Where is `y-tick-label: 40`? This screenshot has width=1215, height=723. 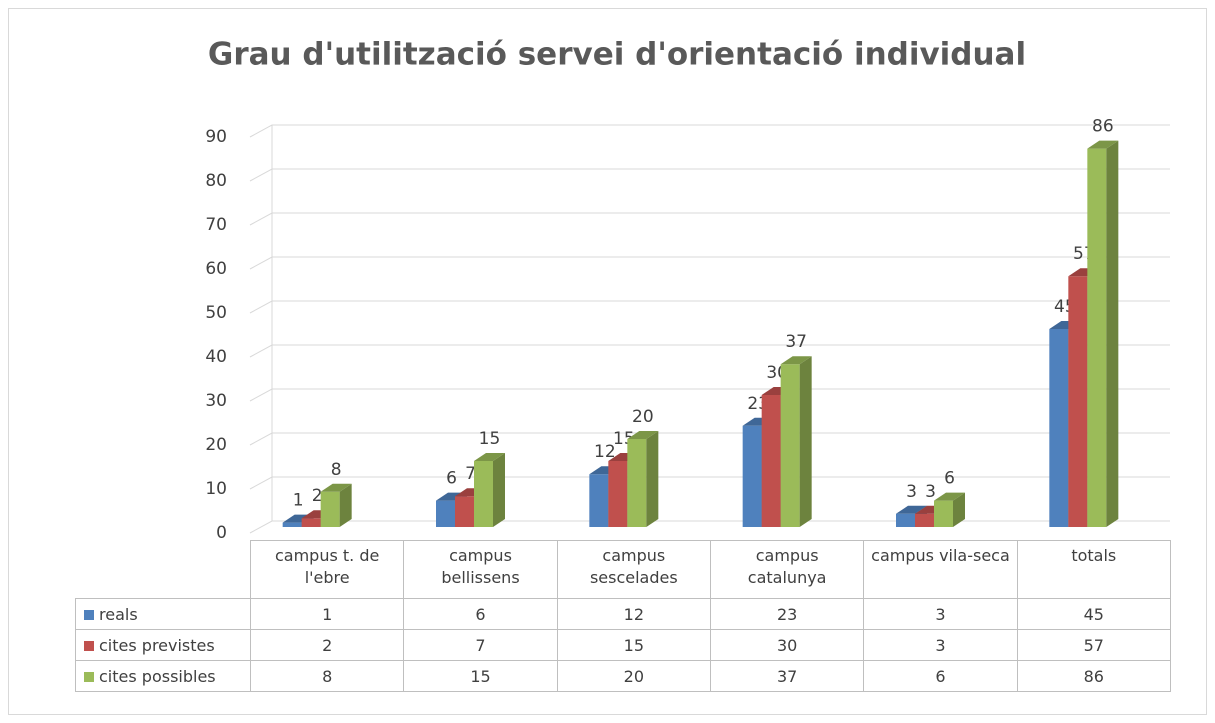
y-tick-label: 40 is located at coordinates (216, 357).